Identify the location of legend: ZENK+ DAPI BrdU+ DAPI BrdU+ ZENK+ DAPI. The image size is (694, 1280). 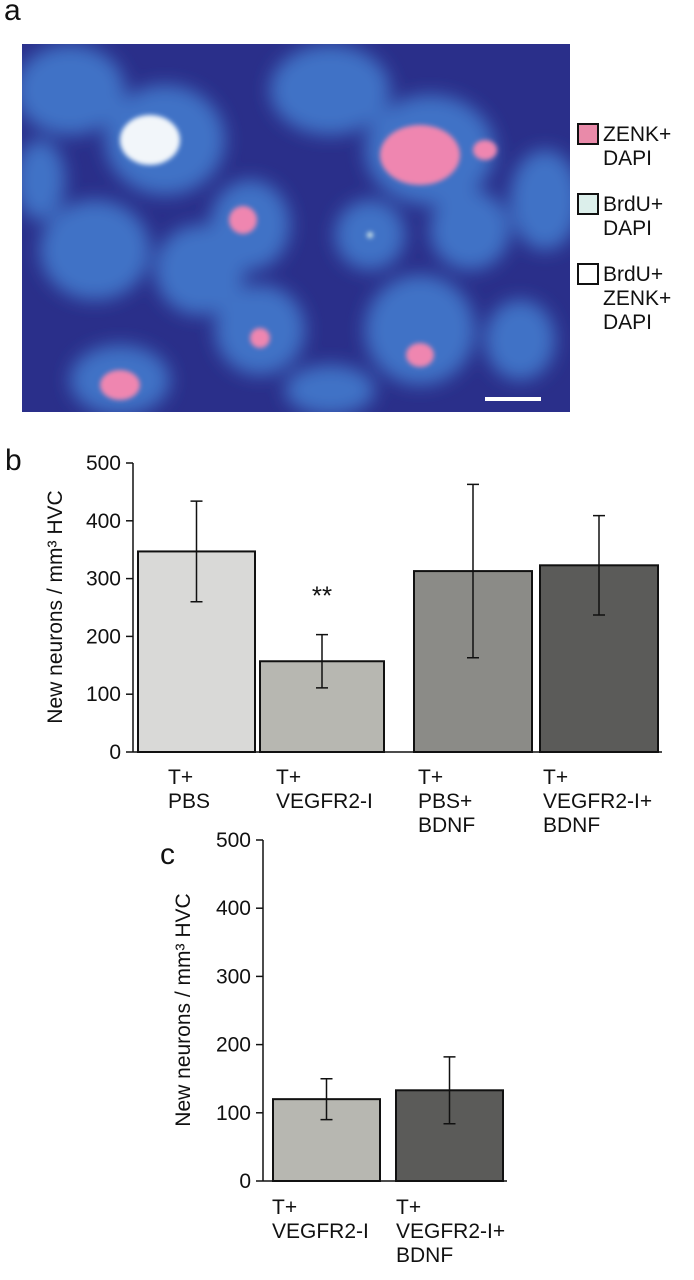
(624, 228).